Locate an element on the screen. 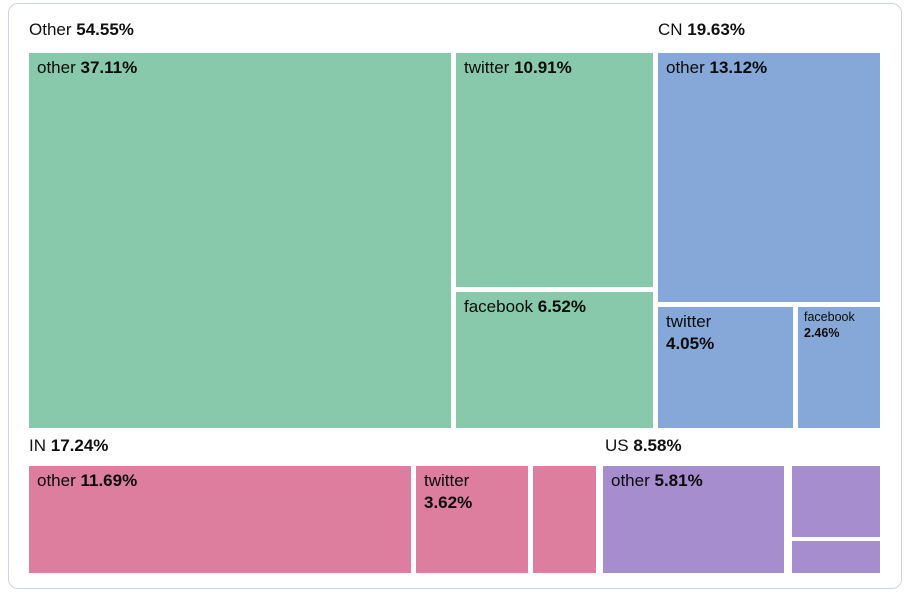 This screenshot has width=908, height=600. block-value: 10.91% is located at coordinates (543, 67).